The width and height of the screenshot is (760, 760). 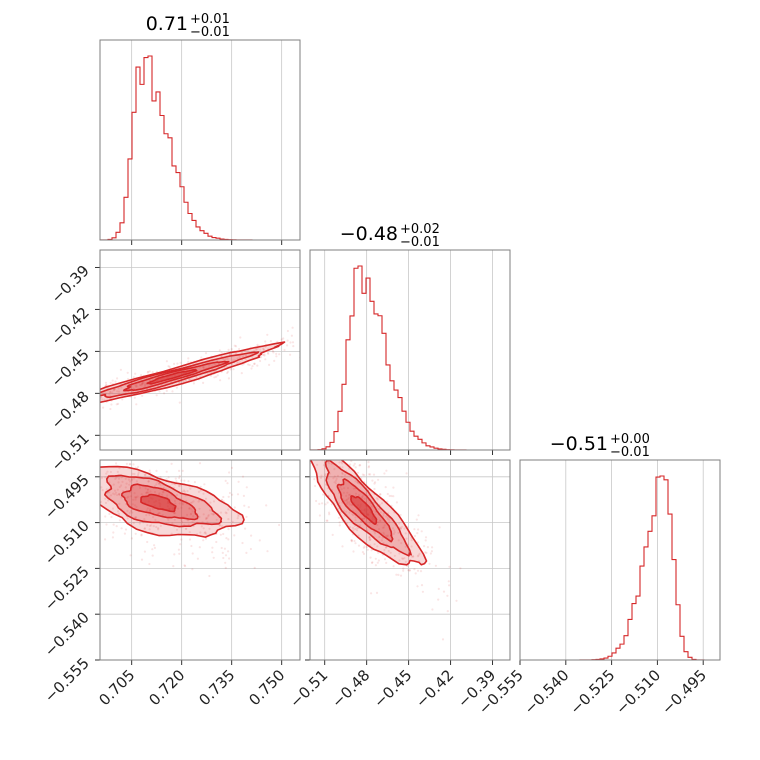 What do you see at coordinates (67, 634) in the screenshot?
I see `y-tick-label: −0.540` at bounding box center [67, 634].